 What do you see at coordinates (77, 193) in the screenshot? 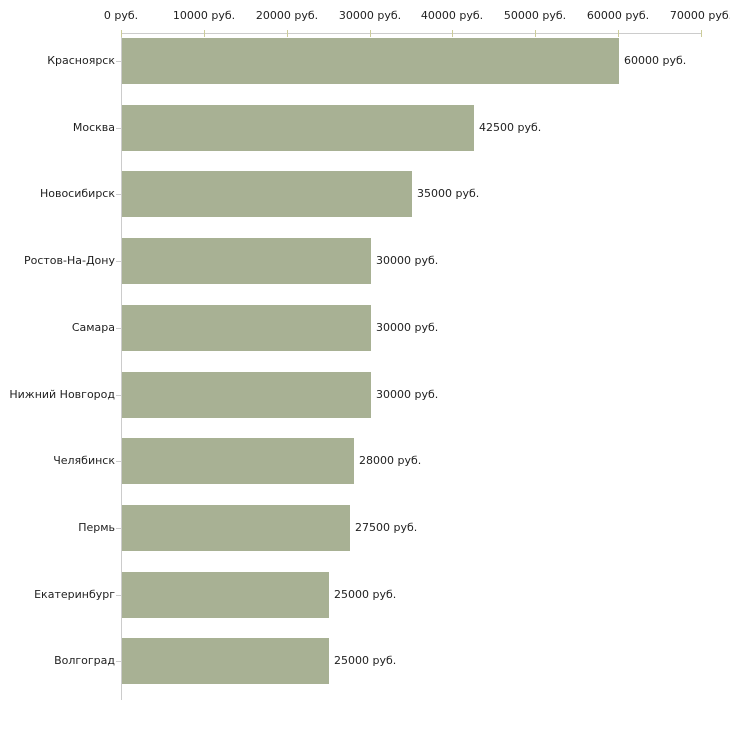
I see `category-label: Новосибирск` at bounding box center [77, 193].